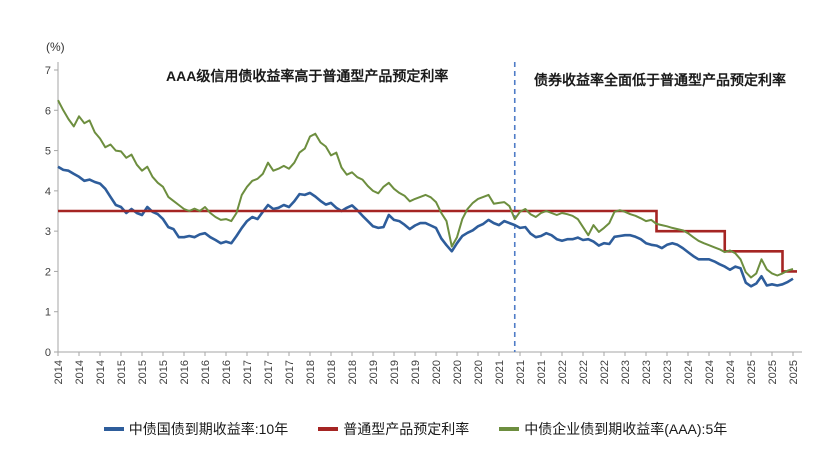 This screenshot has height=466, width=831. Describe the element at coordinates (48, 272) in the screenshot. I see `y-tick-label: 2` at that location.